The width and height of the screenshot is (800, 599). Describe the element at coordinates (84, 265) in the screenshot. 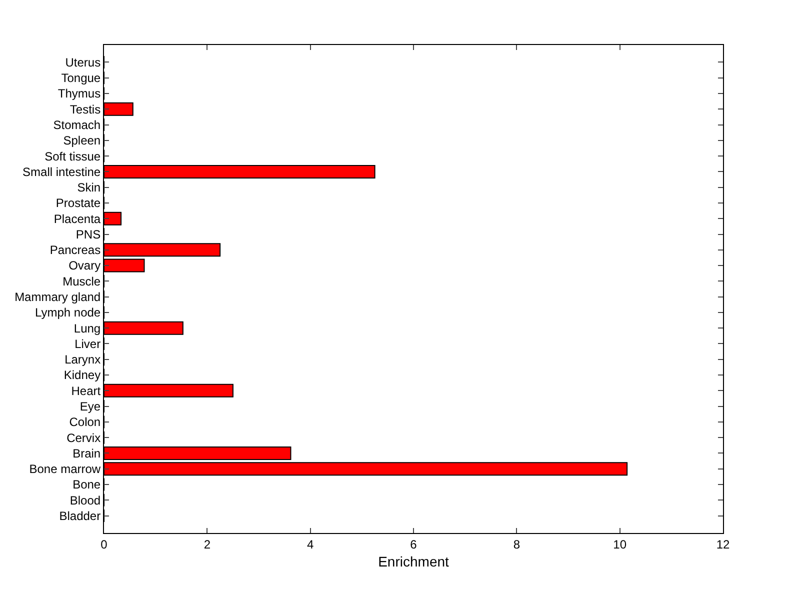

I see `y-tick-label: Ovary` at that location.